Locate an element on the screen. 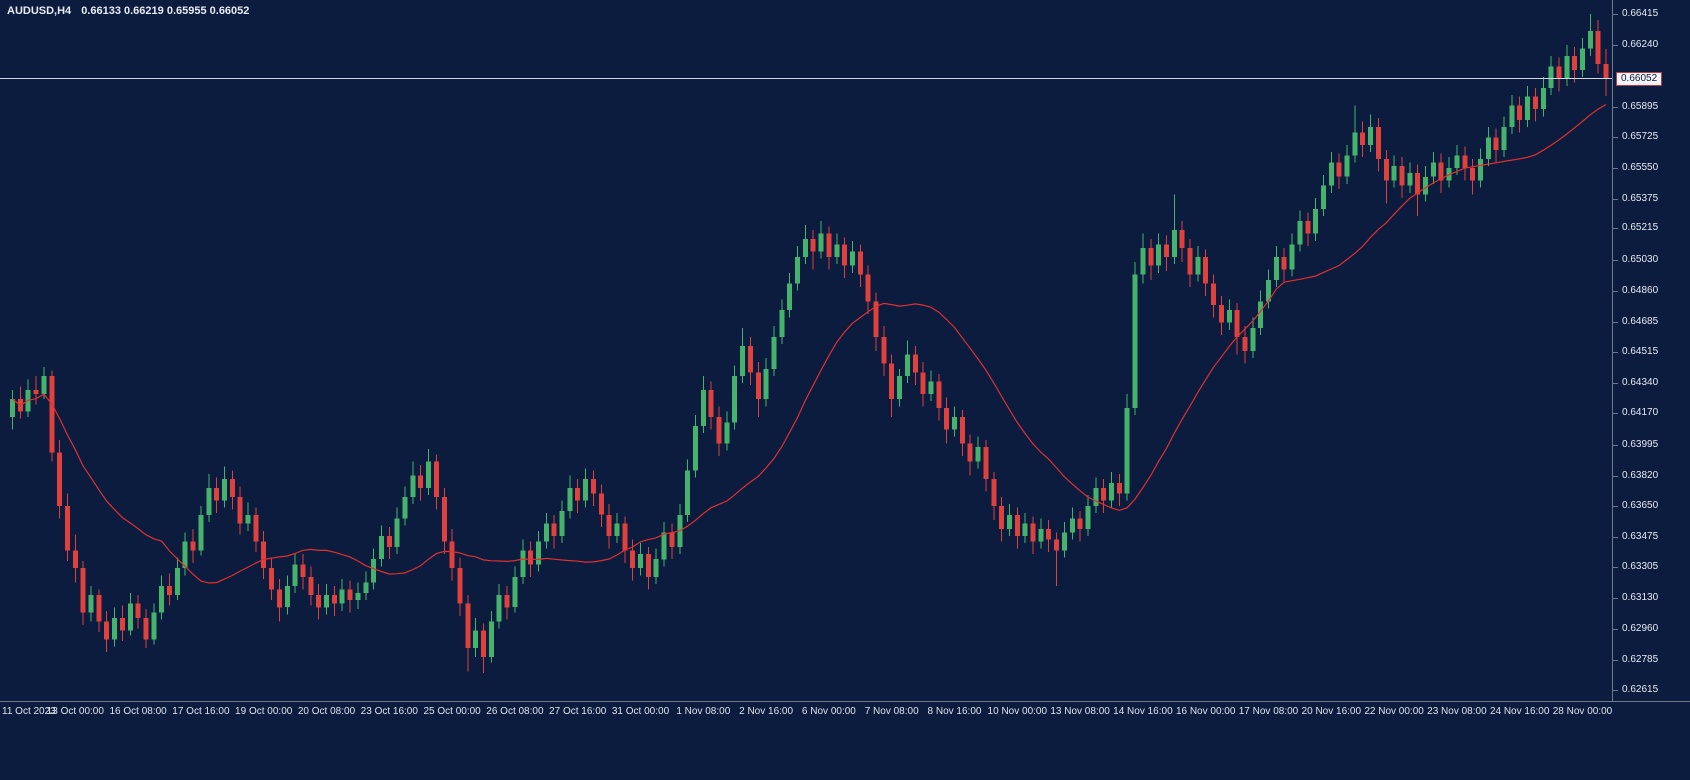  price-tick-label: 0.65725 is located at coordinates (1640, 136).